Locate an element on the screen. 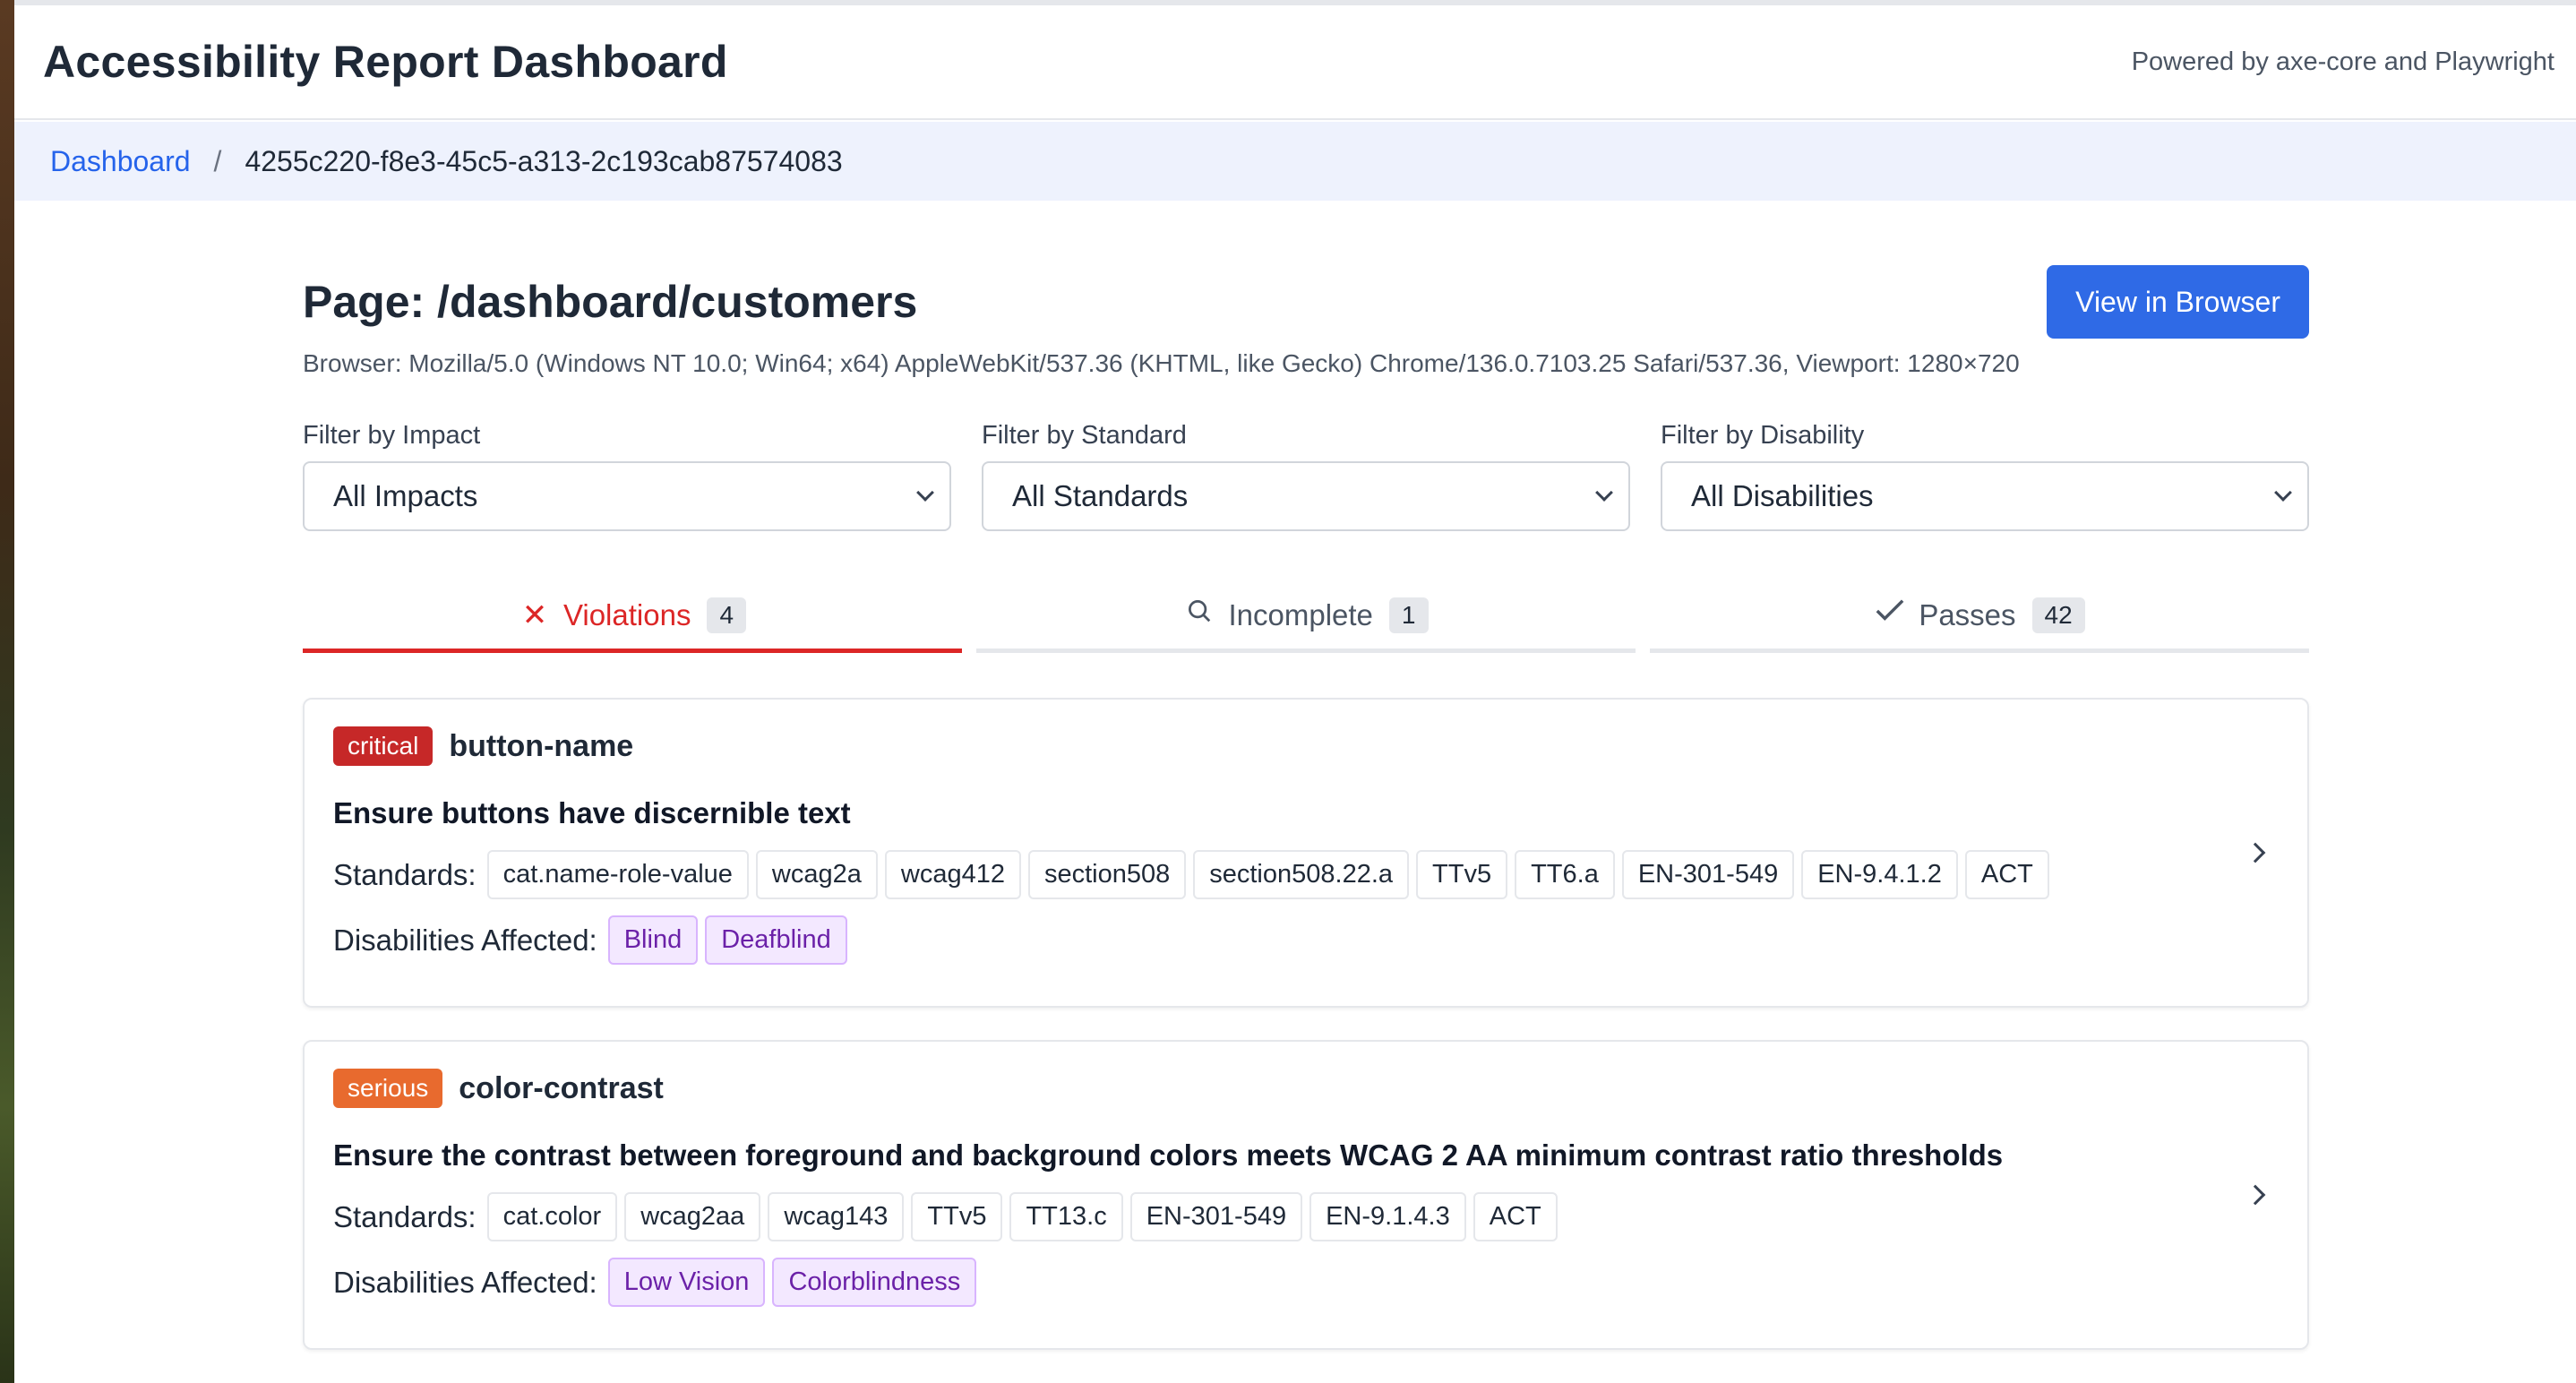 The width and height of the screenshot is (2576, 1383). view-in-browser-button: View in Browser is located at coordinates (2178, 302).